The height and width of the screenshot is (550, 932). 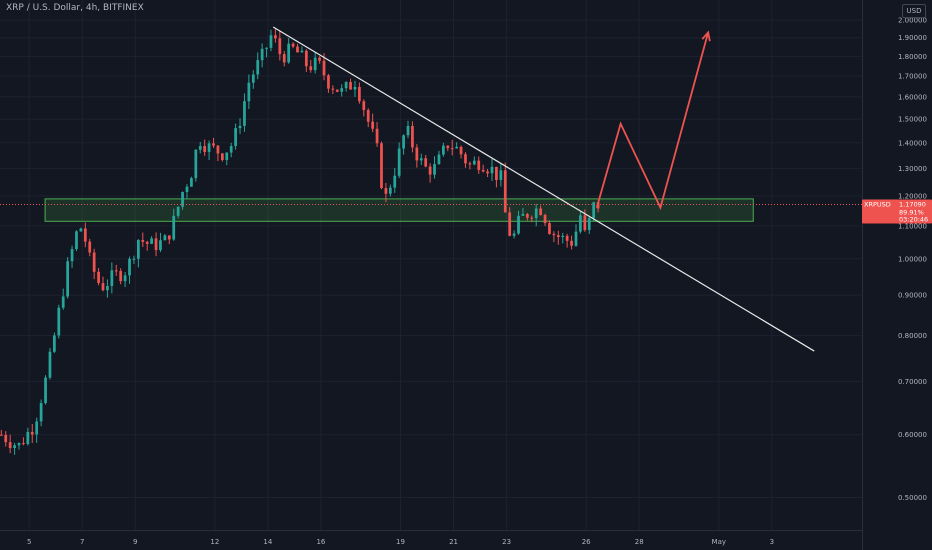 I want to click on price-tick-label: 1.40000, so click(x=912, y=143).